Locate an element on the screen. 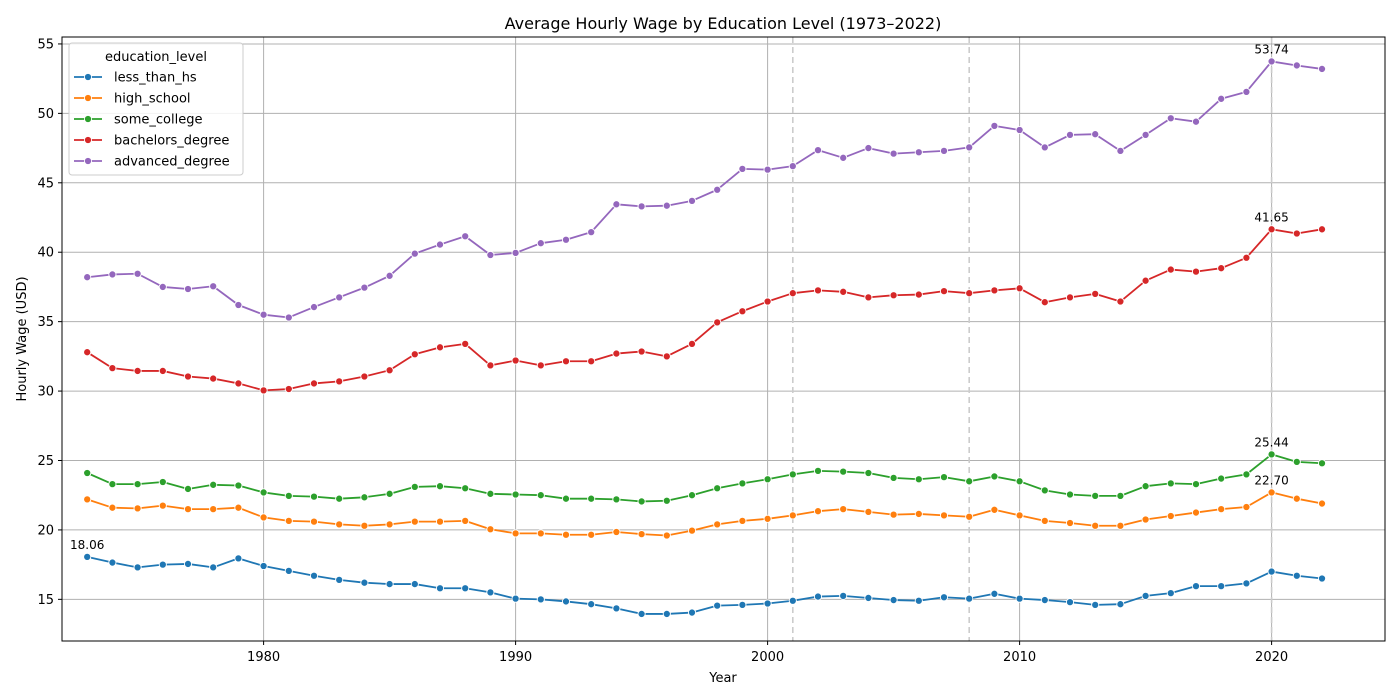  legend-swatch-marker is located at coordinates (88, 77).